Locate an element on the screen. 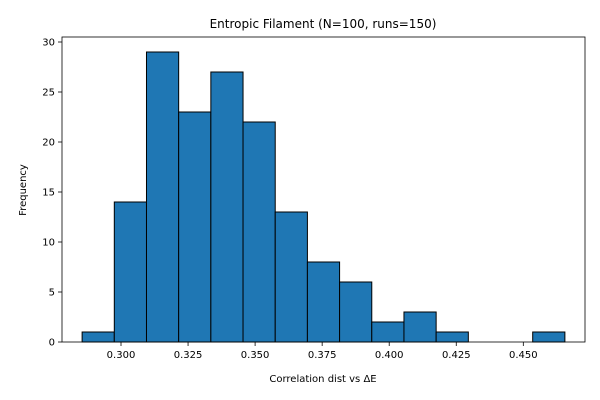 This screenshot has height=400, width=600. y-axis-ticks: 0 5 10 15 20 25 30 is located at coordinates (52, 193).